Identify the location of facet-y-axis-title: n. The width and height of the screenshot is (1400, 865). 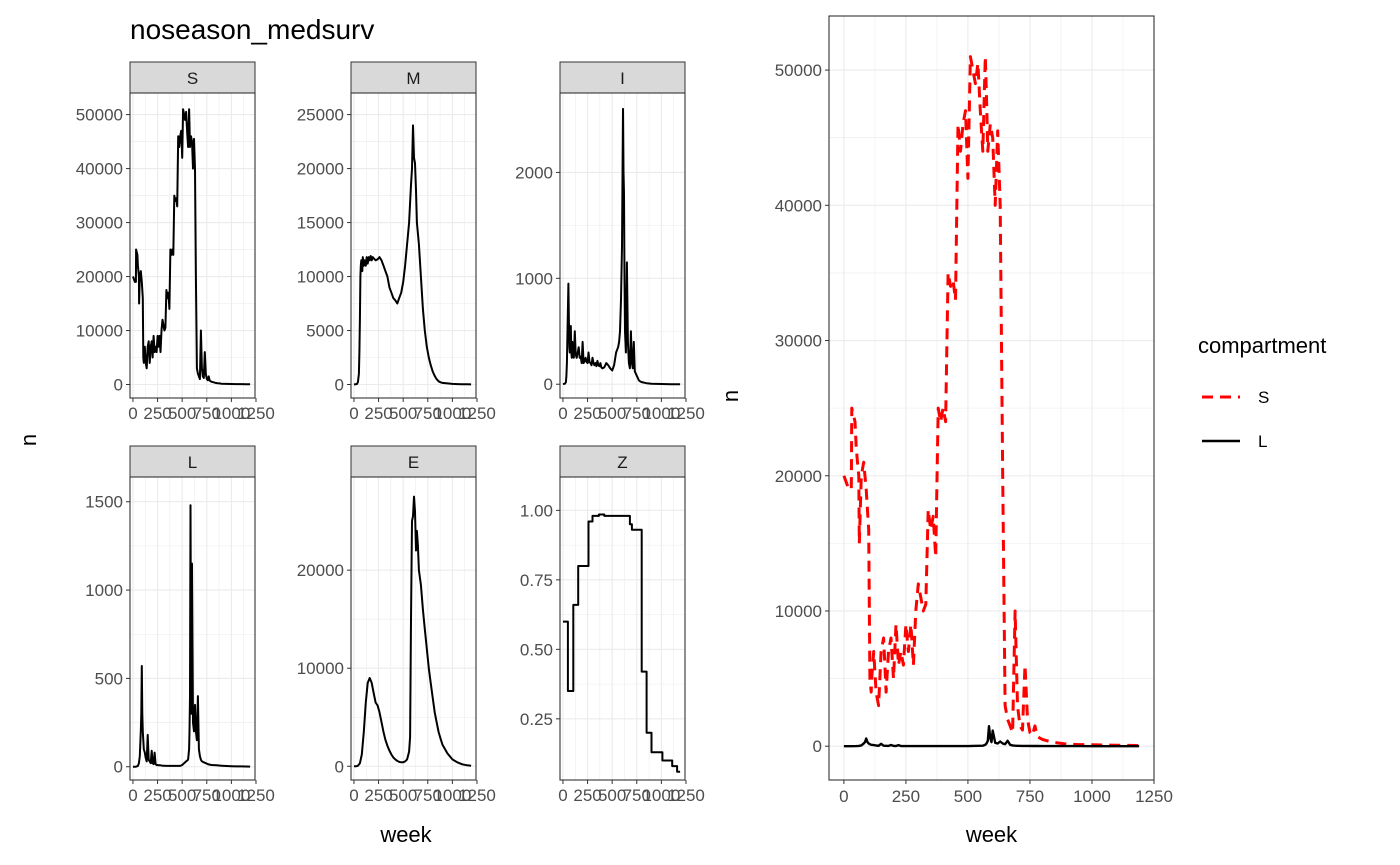
(28, 440).